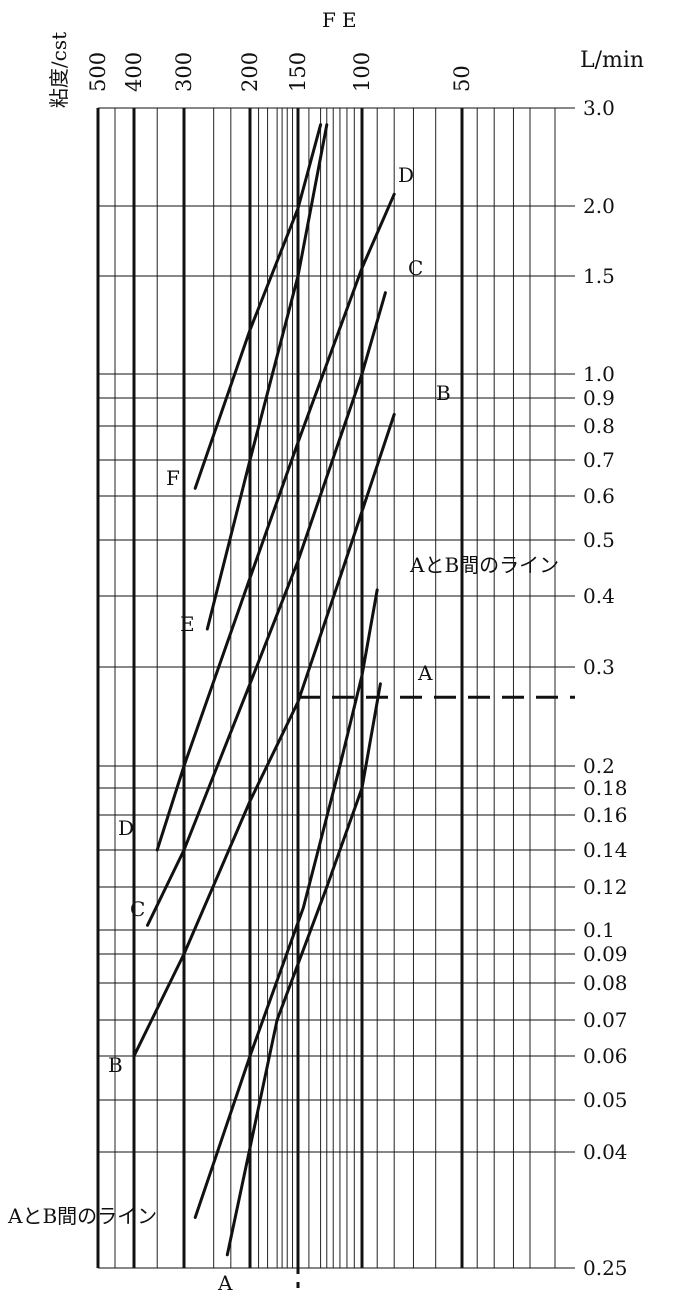 This screenshot has width=674, height=1290. I want to click on flow-tick-label: 0.9, so click(599, 398).